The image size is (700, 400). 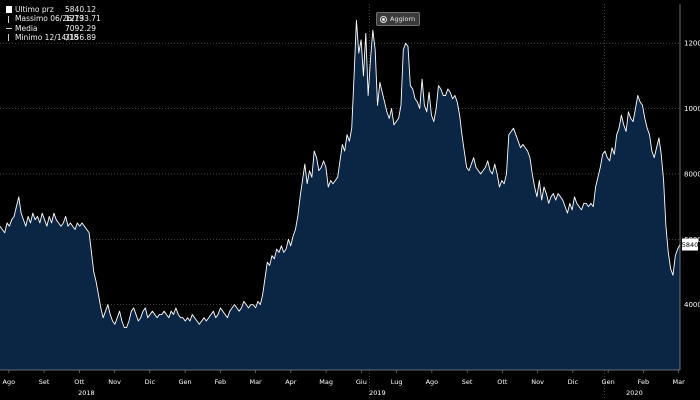 What do you see at coordinates (634, 393) in the screenshot?
I see `x-year-label: 2020` at bounding box center [634, 393].